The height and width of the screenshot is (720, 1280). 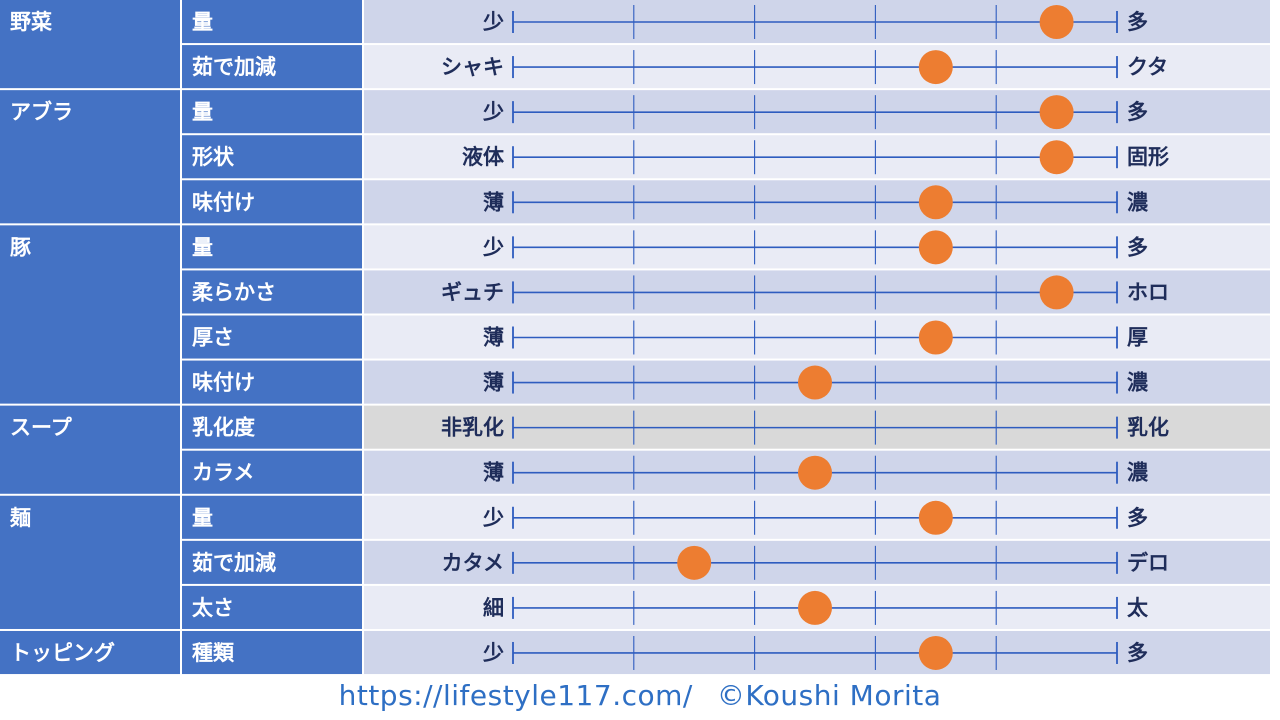 I want to click on category-label: 野菜, so click(x=31, y=22).